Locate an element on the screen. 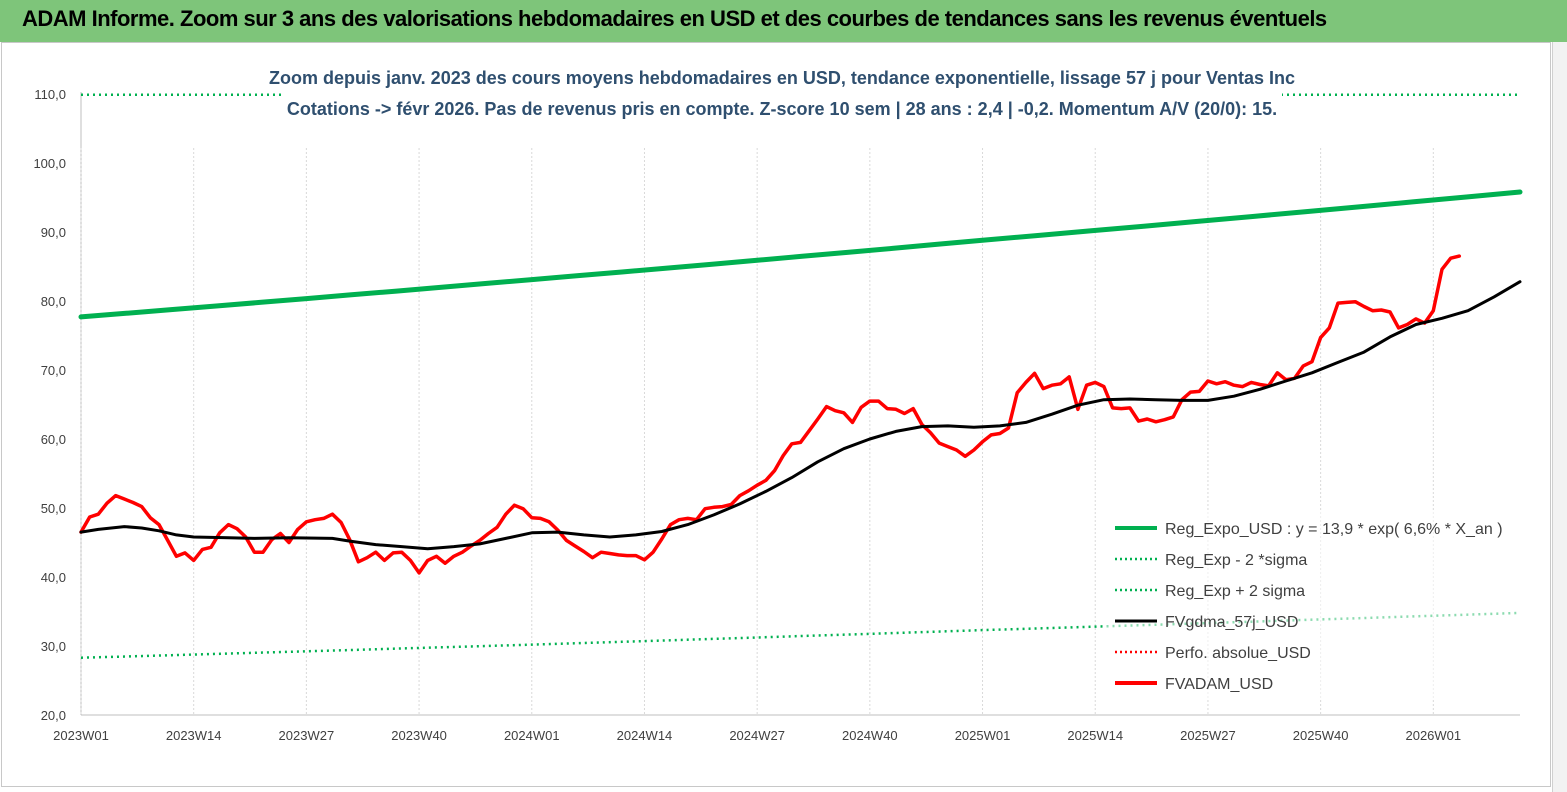 The image size is (1567, 792). x-tick-label: 2026W01 is located at coordinates (1433, 735).